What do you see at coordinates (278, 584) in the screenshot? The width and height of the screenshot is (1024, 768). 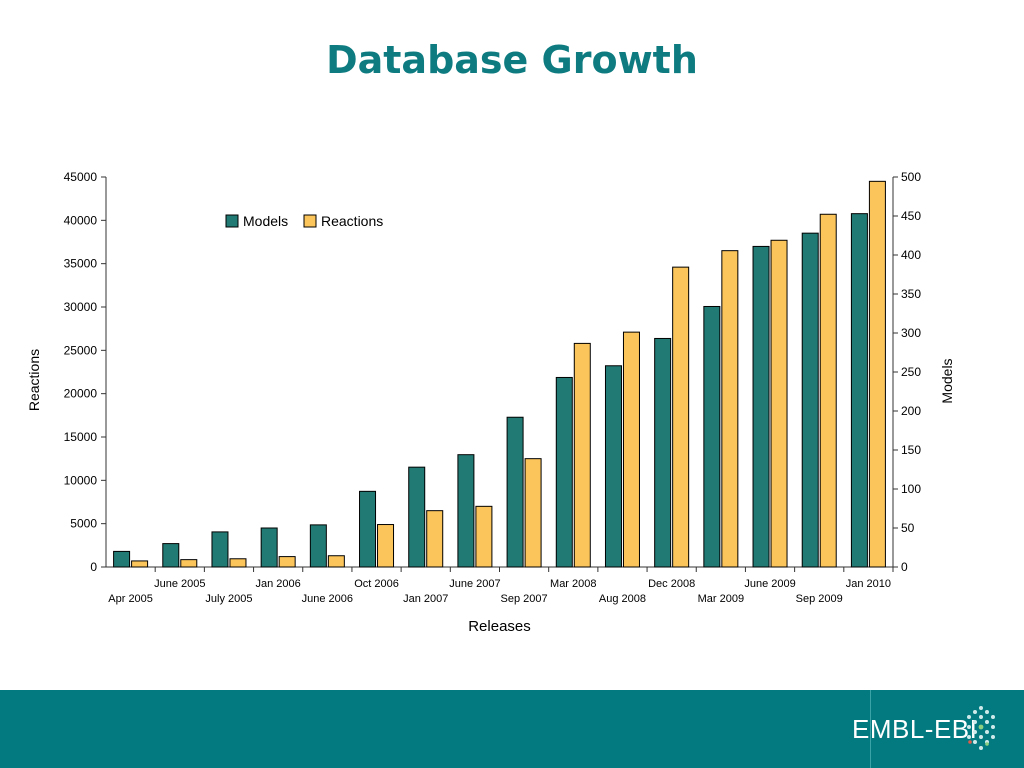 I see `x-tick-label: Jan 2006` at bounding box center [278, 584].